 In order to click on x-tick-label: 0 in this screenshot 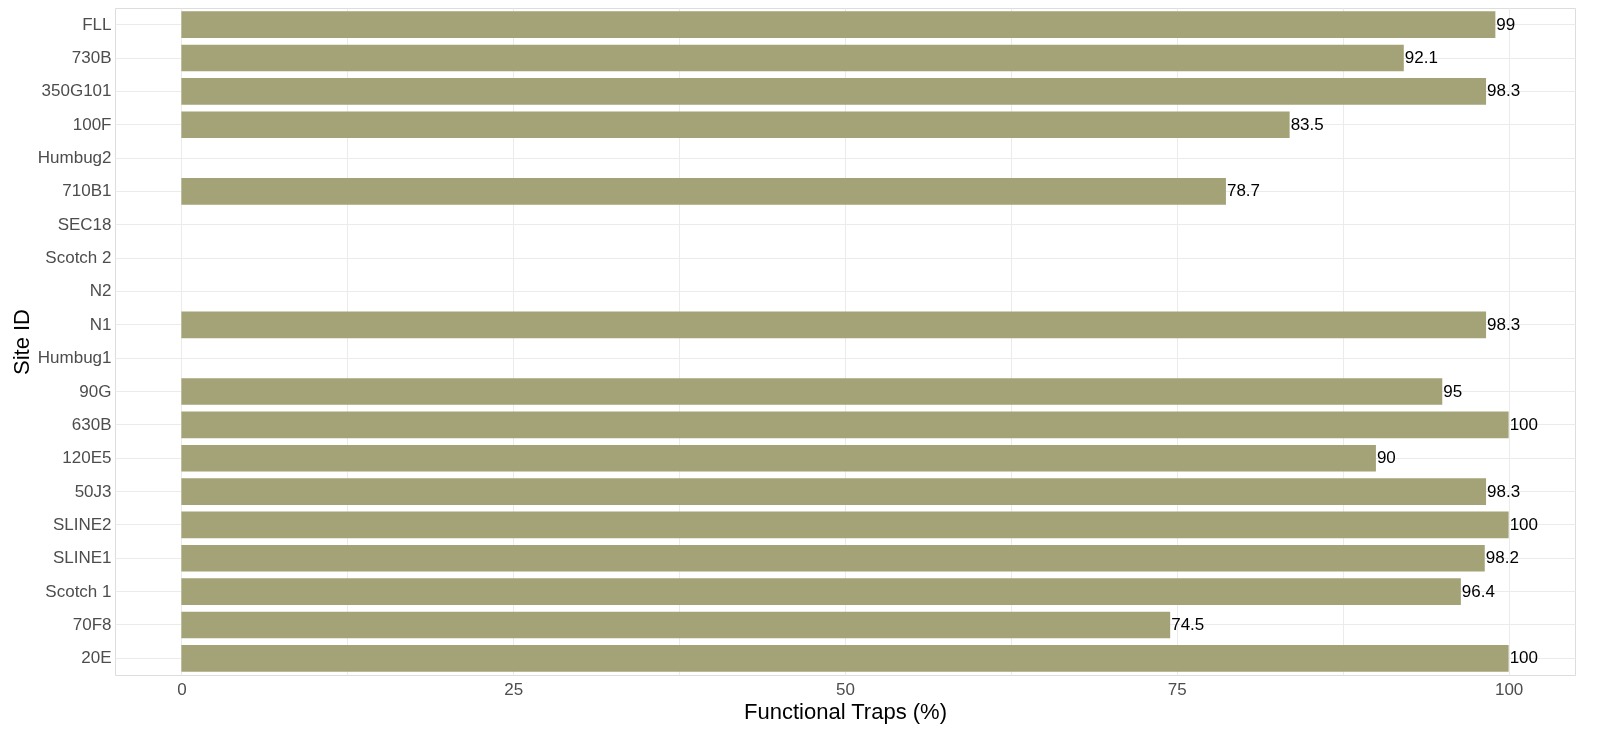, I will do `click(182, 689)`.